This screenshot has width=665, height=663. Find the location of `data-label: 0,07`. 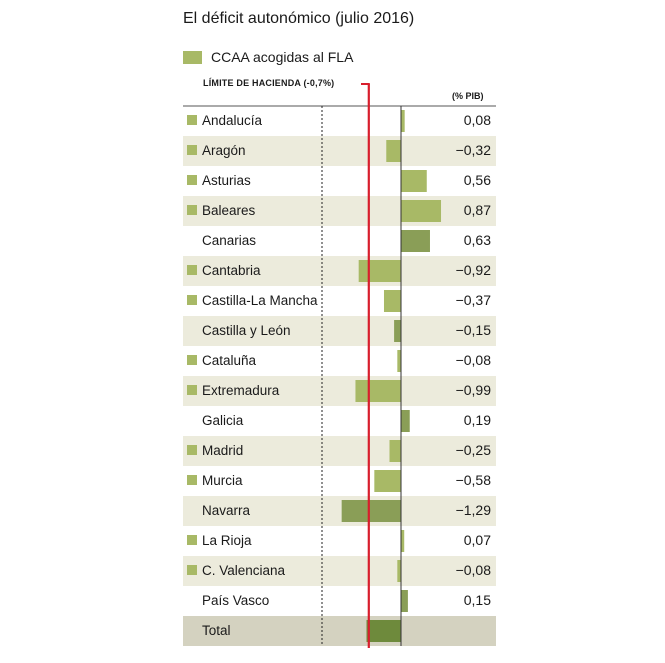

data-label: 0,07 is located at coordinates (477, 540).